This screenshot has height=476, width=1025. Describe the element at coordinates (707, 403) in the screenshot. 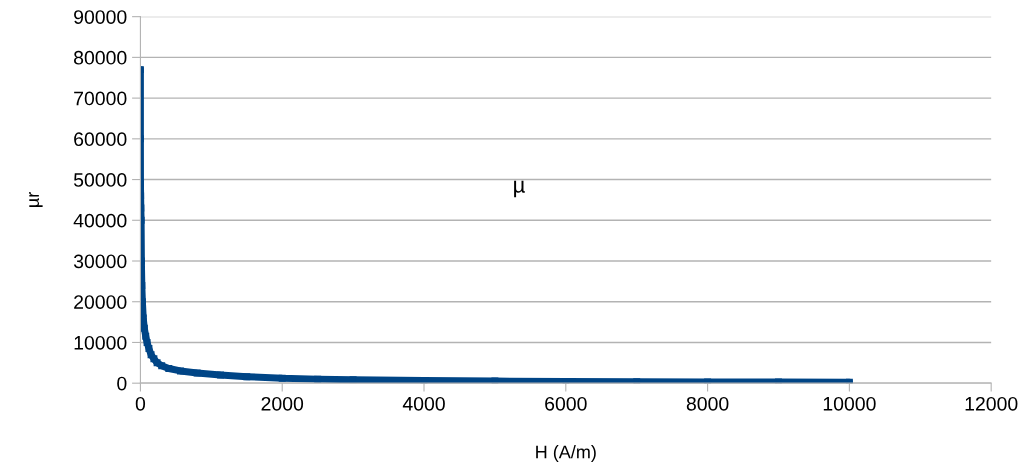

I see `x-tick-label: 8000` at that location.